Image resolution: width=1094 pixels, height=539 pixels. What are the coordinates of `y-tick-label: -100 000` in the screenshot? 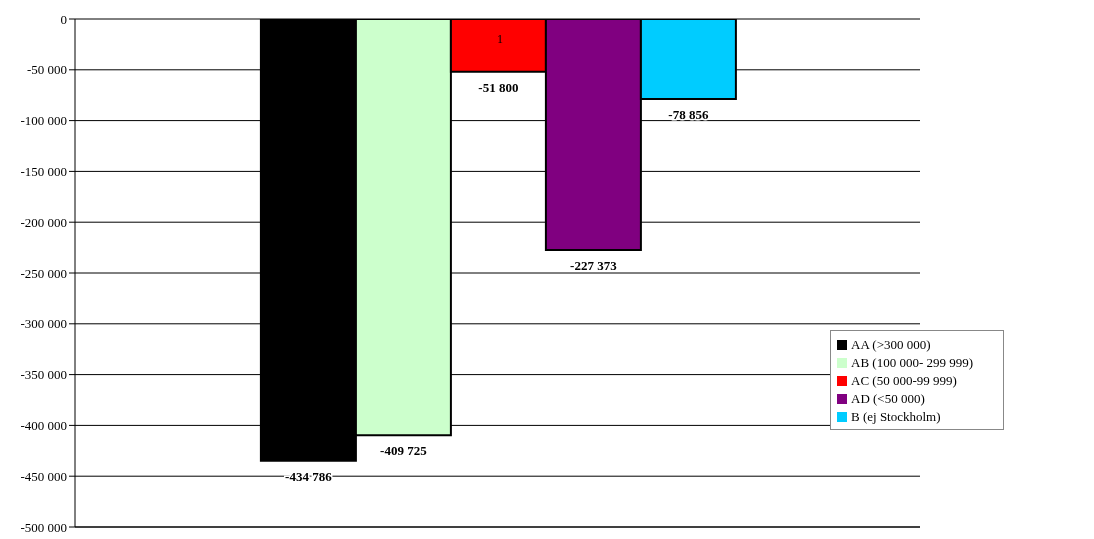 It's located at (43, 121).